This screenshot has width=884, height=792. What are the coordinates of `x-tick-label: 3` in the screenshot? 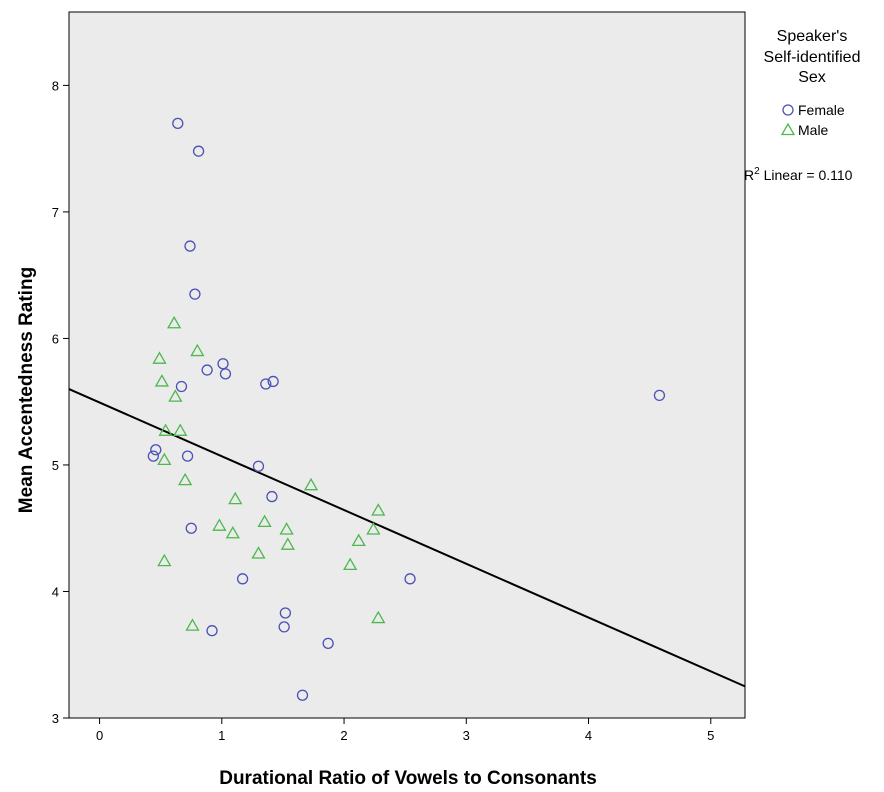 It's located at (466, 735).